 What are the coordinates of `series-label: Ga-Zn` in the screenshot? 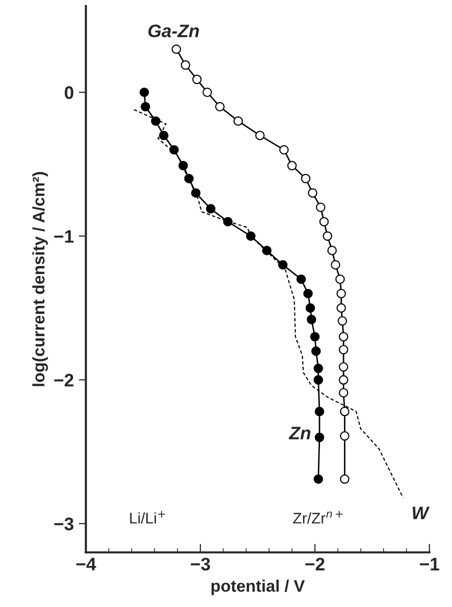 It's located at (173, 31).